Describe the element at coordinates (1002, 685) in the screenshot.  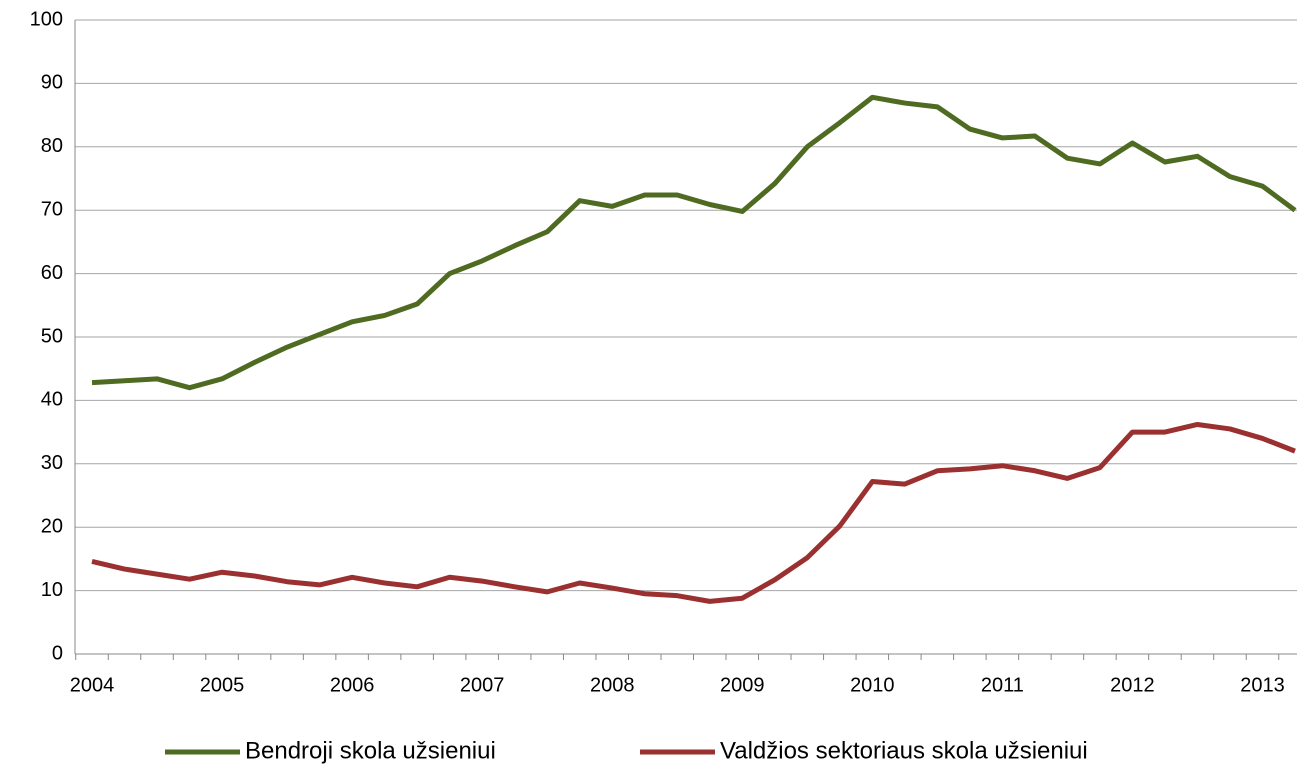
I see `x-tick-label: 2011` at that location.